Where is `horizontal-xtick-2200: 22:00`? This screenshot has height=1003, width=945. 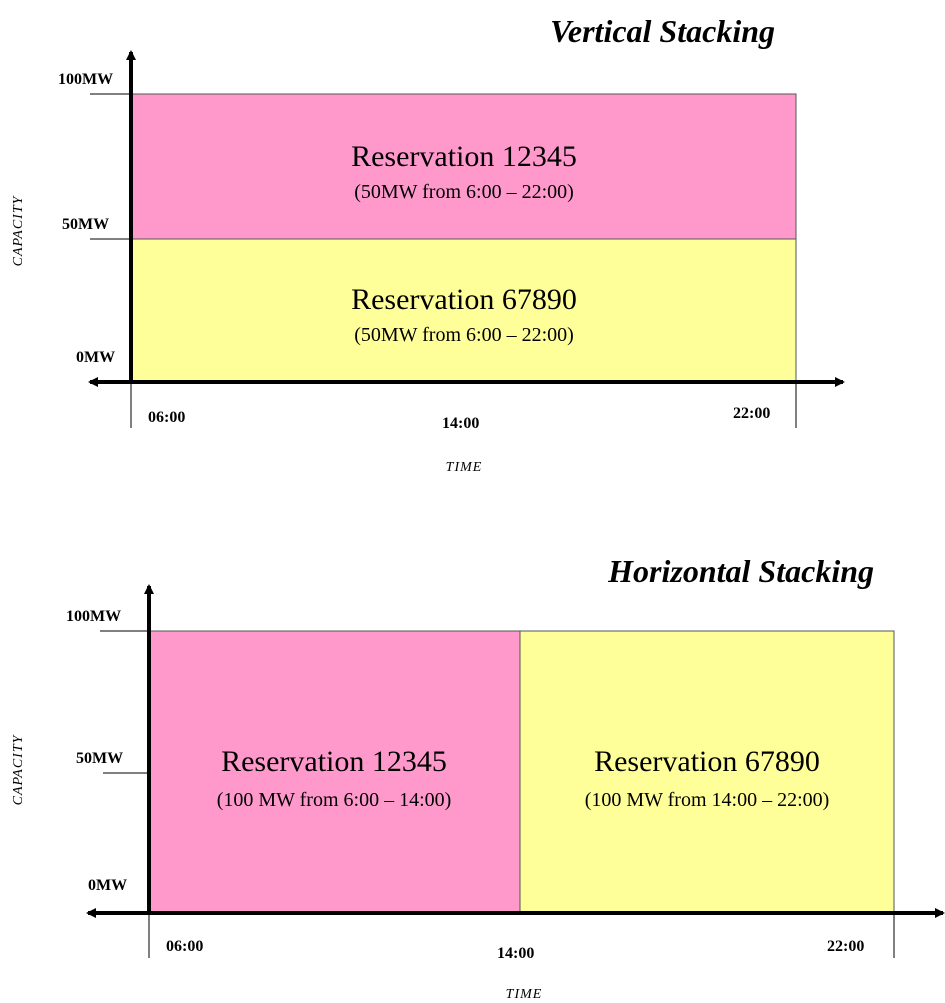
horizontal-xtick-2200: 22:00 is located at coordinates (845, 946).